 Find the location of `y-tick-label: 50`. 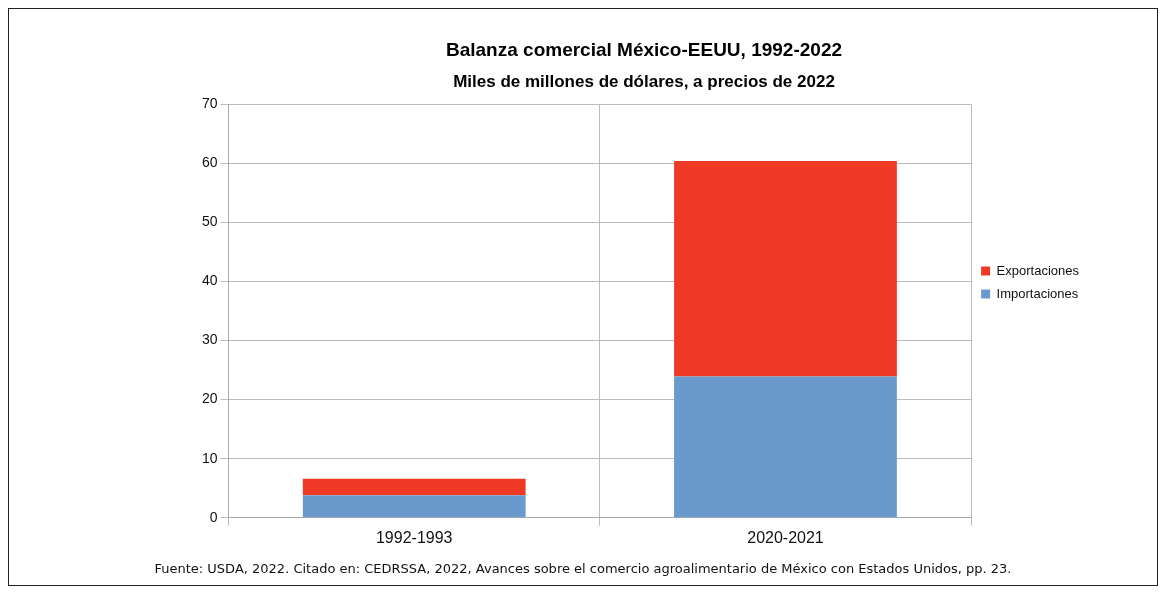

y-tick-label: 50 is located at coordinates (209, 221).